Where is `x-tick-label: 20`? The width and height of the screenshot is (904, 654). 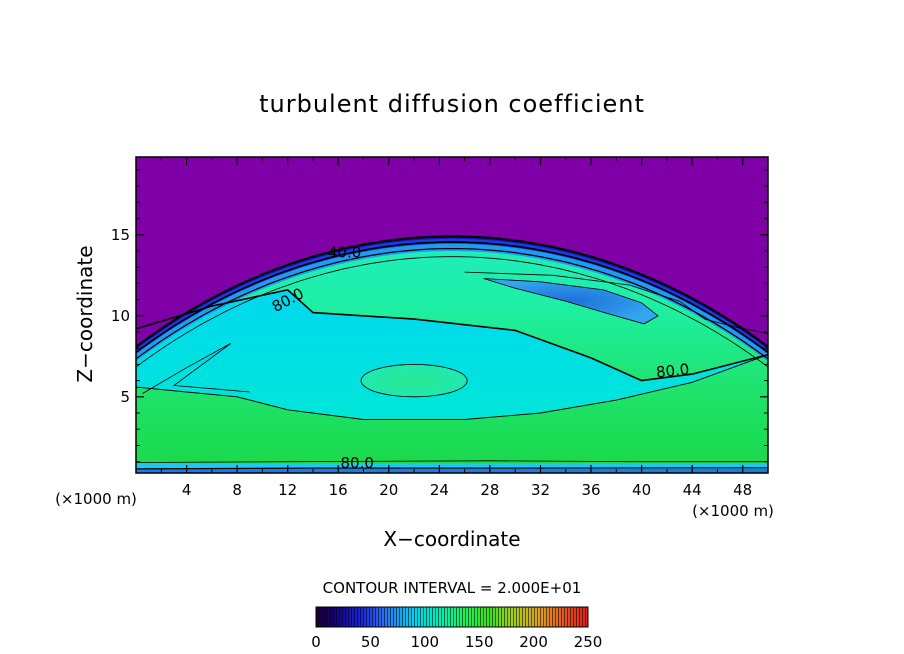
x-tick-label: 20 is located at coordinates (388, 490).